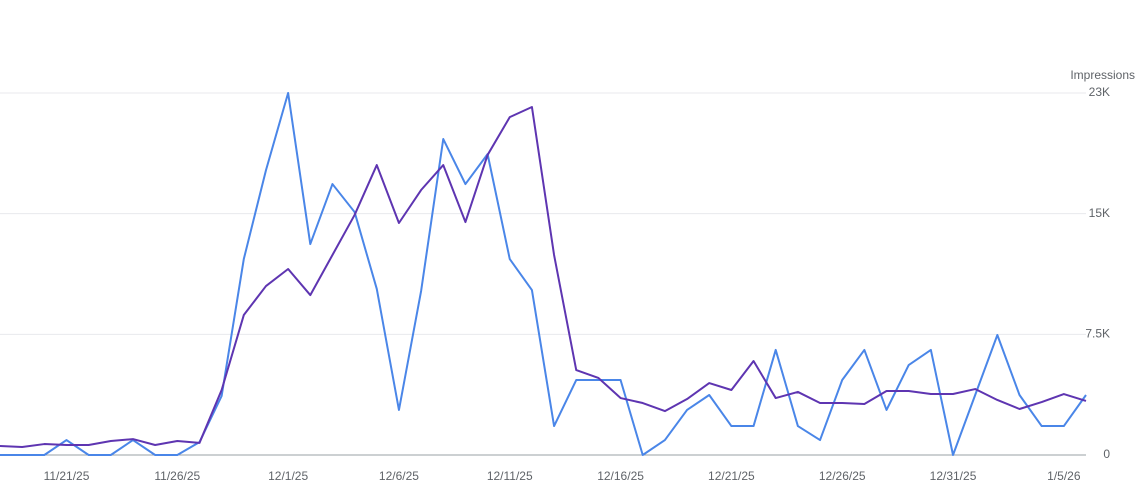  Describe the element at coordinates (510, 476) in the screenshot. I see `x-tick-label: 12/11/25` at that location.